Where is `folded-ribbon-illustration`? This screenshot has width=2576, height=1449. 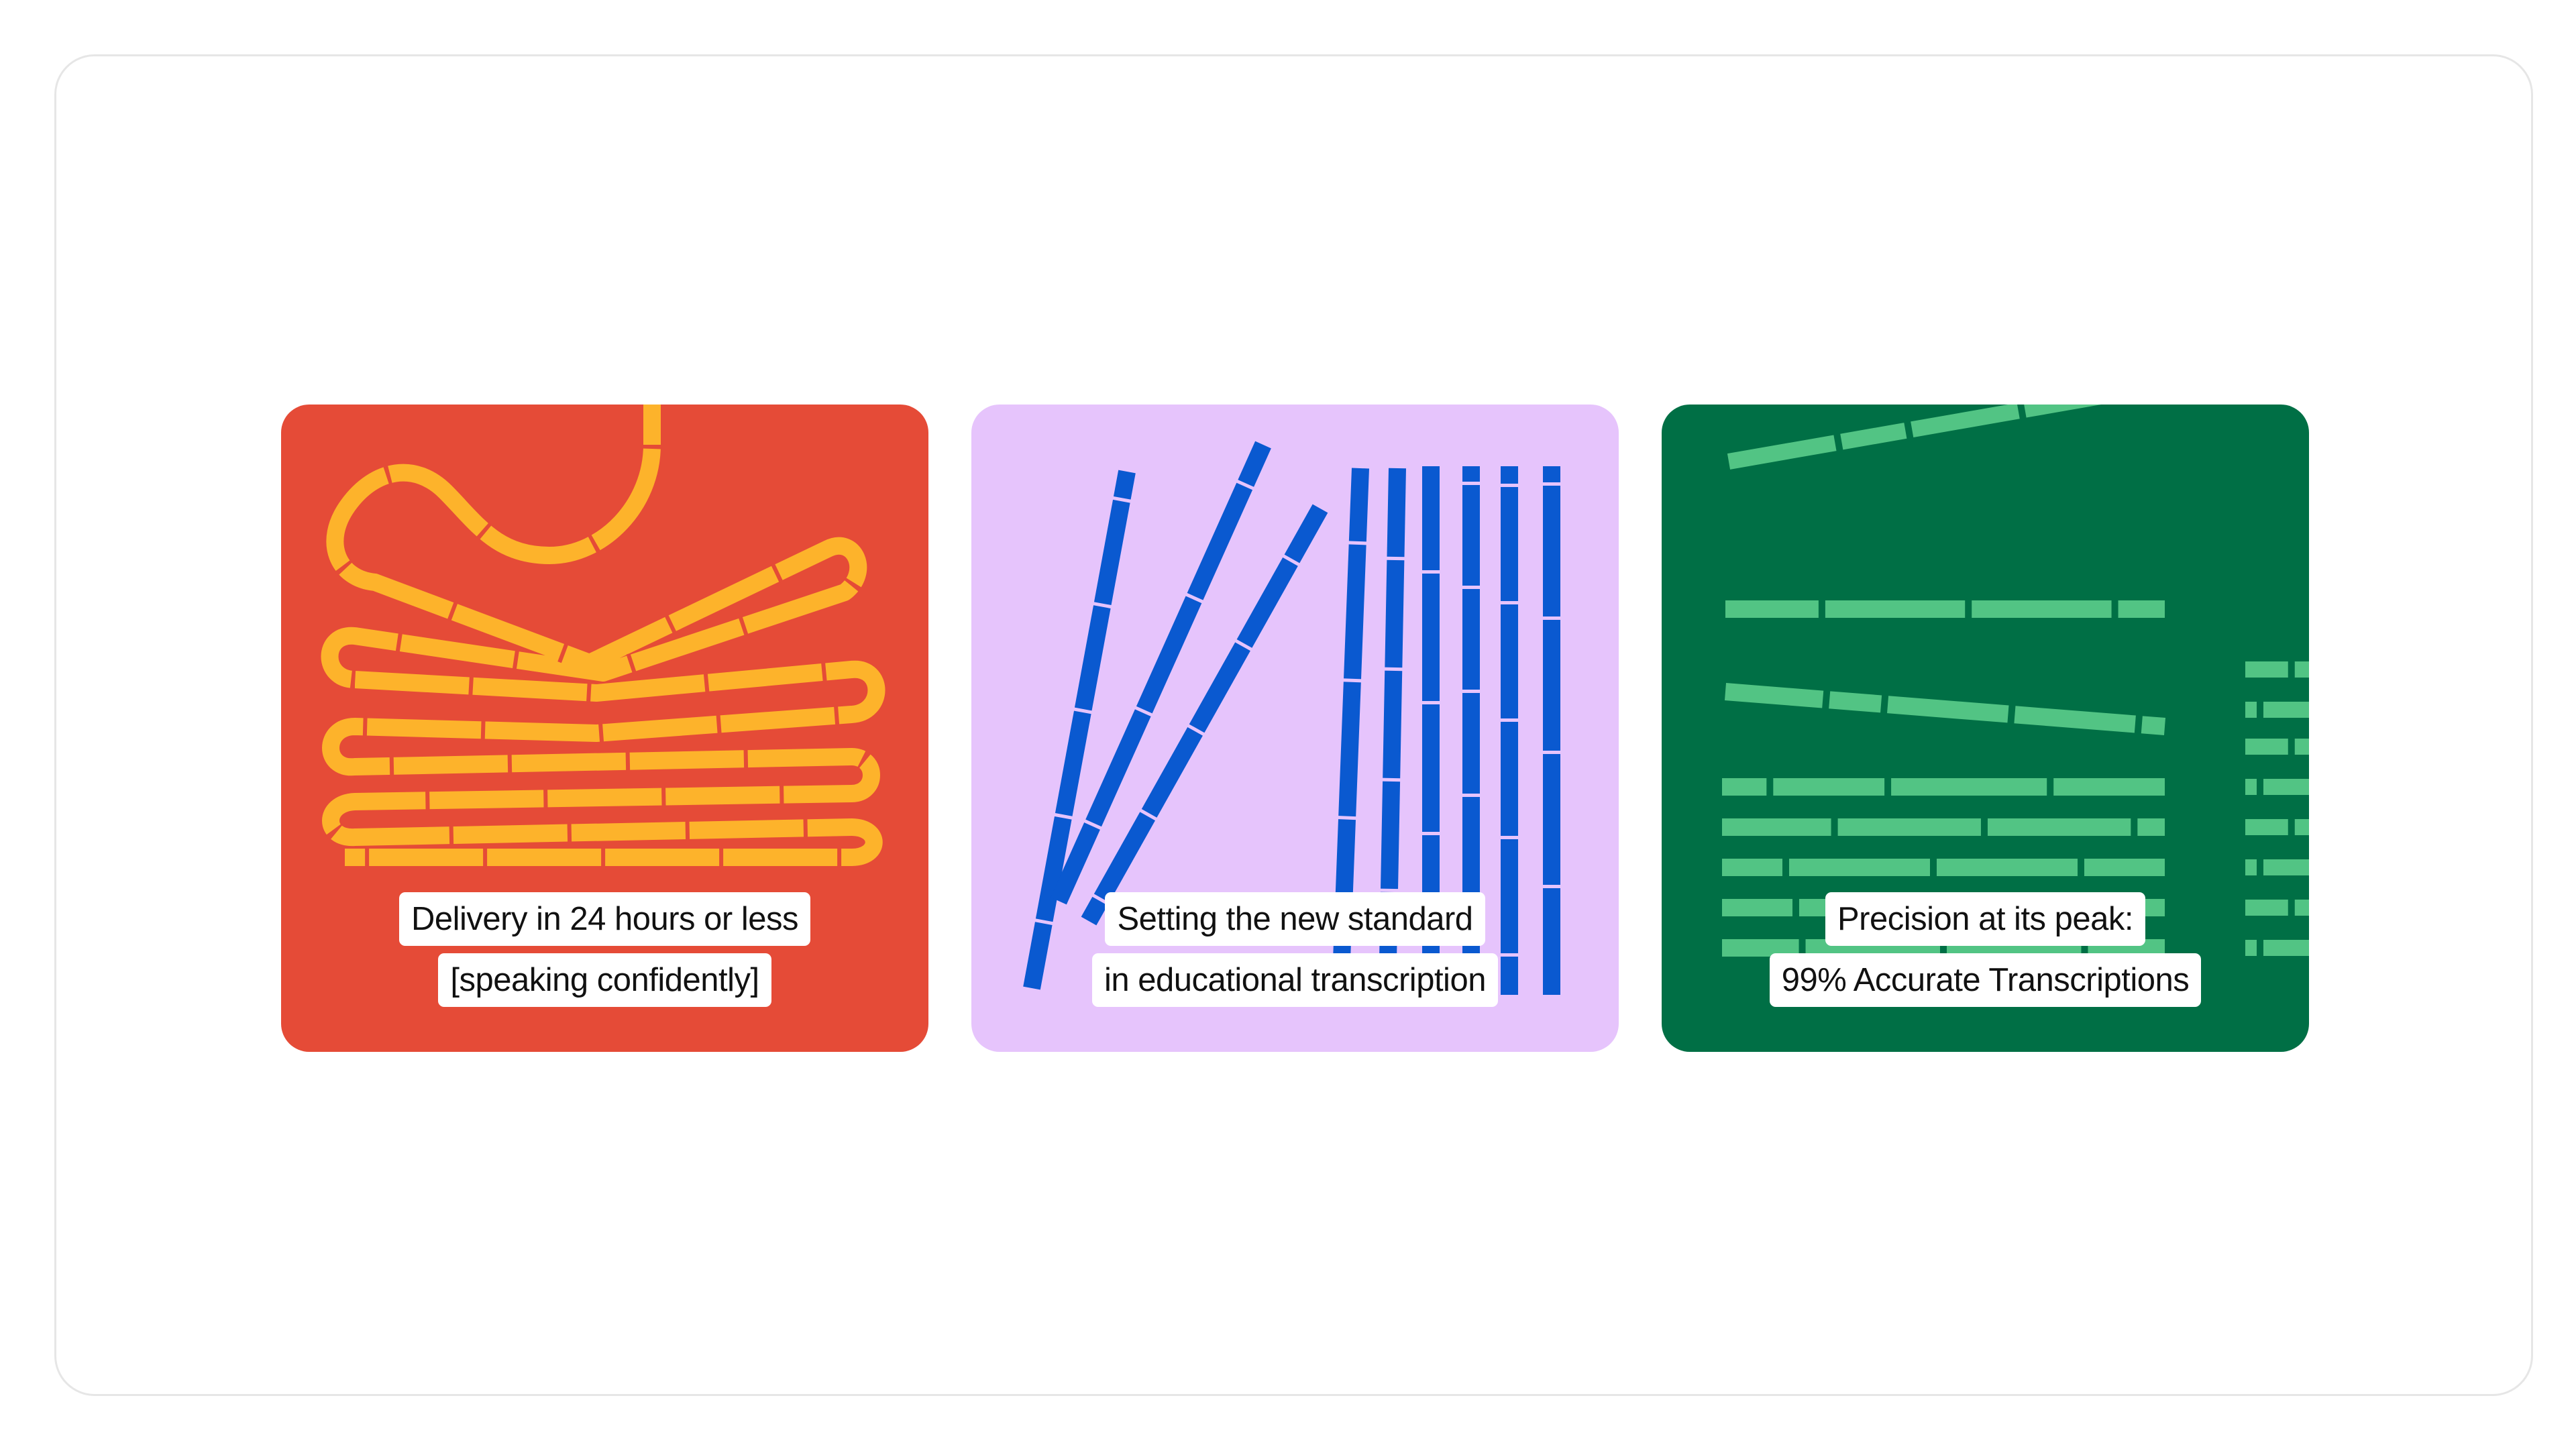 folded-ribbon-illustration is located at coordinates (603, 636).